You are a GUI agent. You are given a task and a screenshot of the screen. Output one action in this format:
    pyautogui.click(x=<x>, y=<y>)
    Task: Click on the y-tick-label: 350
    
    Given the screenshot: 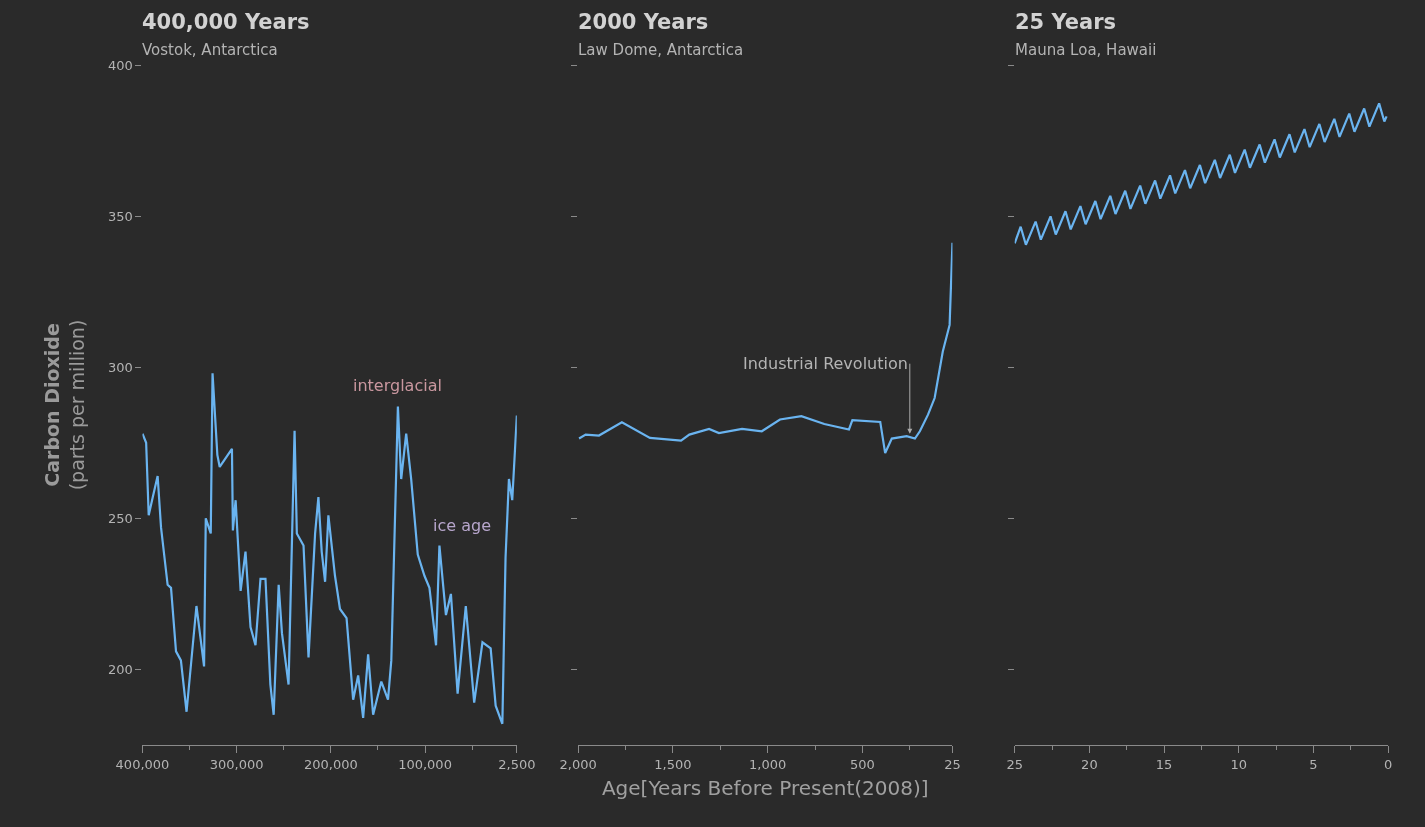 What is the action you would take?
    pyautogui.click(x=120, y=216)
    